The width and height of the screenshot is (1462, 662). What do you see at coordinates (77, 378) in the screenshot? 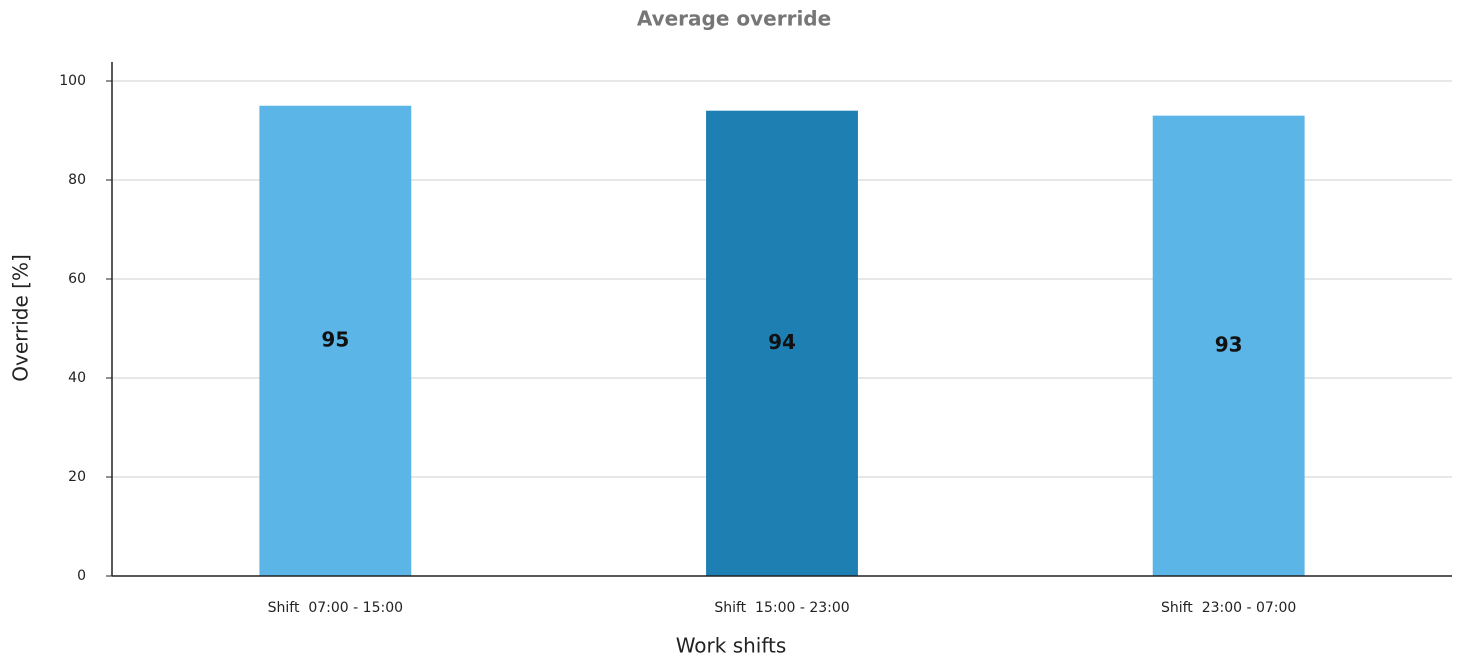
I see `y-tick-label: 40` at bounding box center [77, 378].